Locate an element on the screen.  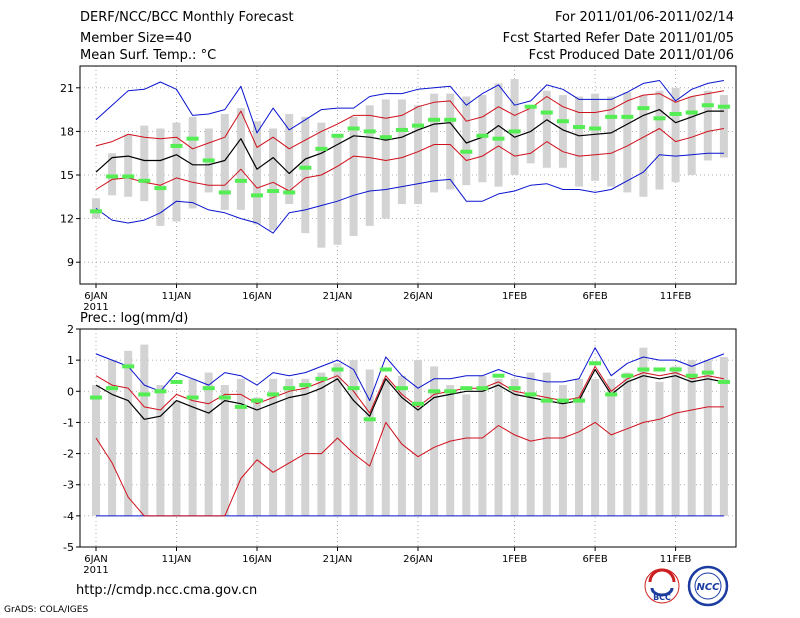
y-tick-label: 21 is located at coordinates (67, 88).